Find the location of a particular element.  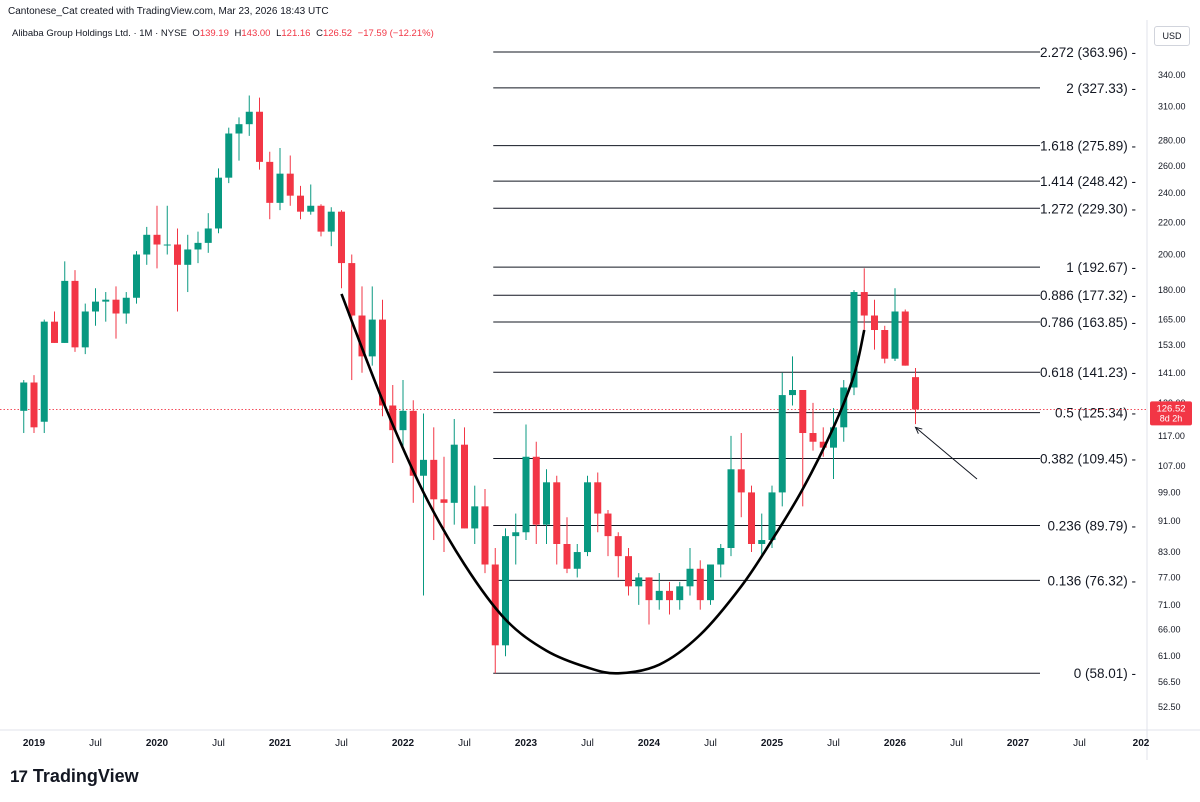

x-tick-label: Jul is located at coordinates (95, 743).